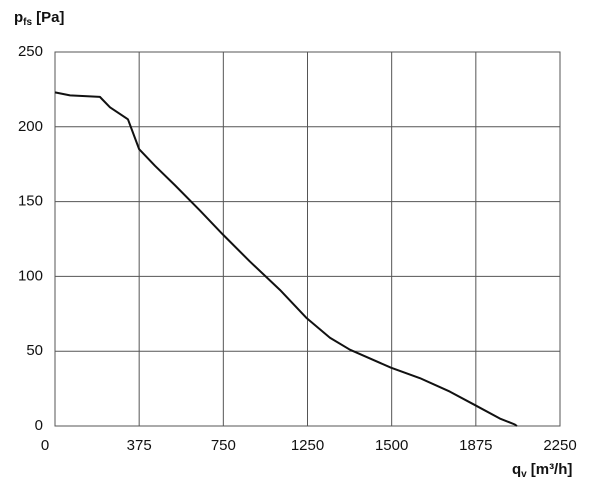  What do you see at coordinates (552, 469) in the screenshot?
I see `x-label-unit: [m³/h]` at bounding box center [552, 469].